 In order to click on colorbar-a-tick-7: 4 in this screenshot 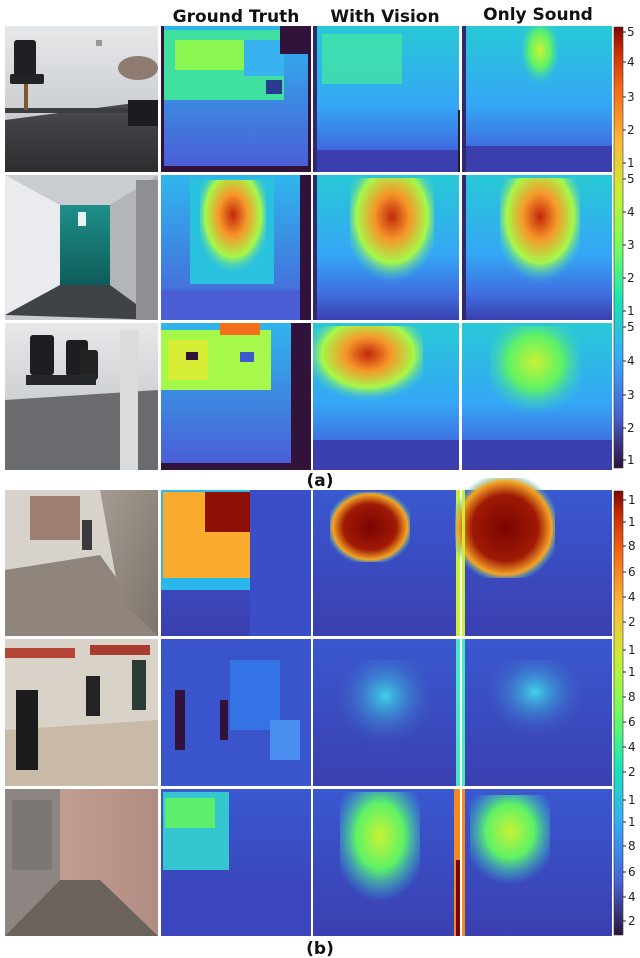, I will do `click(631, 212)`.